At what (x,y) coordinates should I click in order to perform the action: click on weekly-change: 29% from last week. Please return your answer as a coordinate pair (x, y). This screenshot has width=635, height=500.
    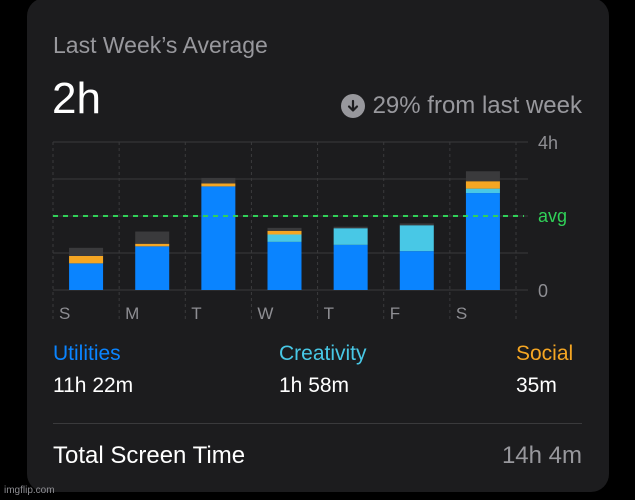
    Looking at the image, I should click on (461, 106).